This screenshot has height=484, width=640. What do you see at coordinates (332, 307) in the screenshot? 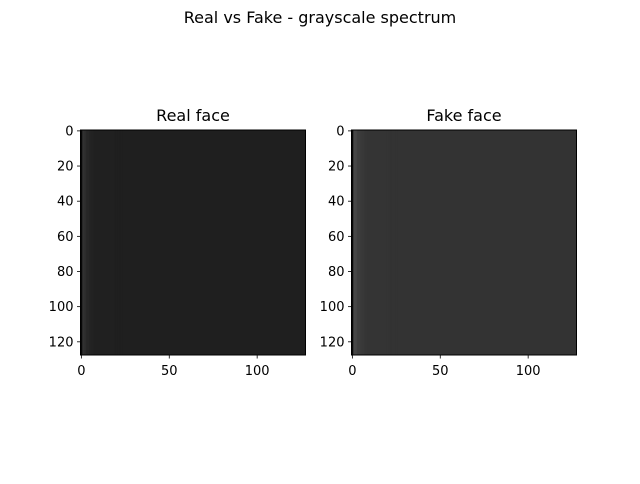
I see `fake-ytick-label: 100` at bounding box center [332, 307].